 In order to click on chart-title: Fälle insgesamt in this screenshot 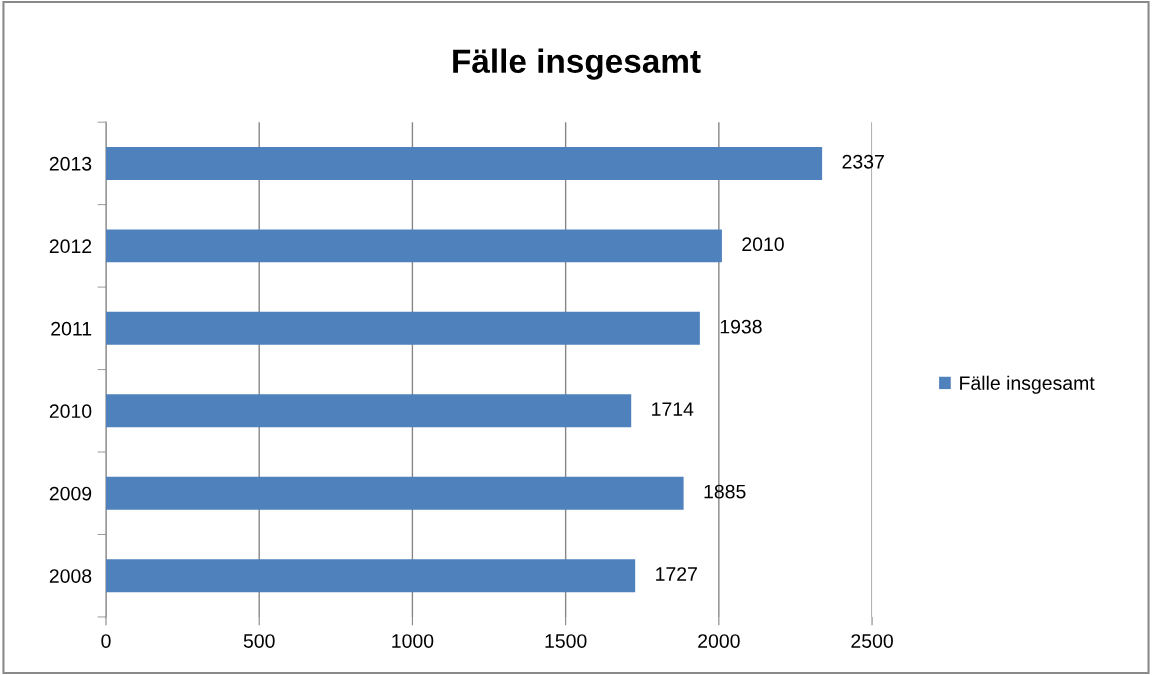, I will do `click(577, 64)`.